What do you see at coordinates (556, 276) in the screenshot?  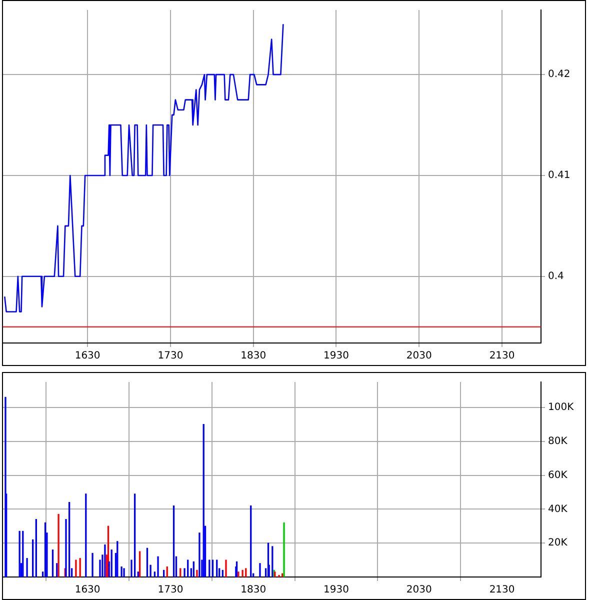 I see `y-tick-label: 0.4` at bounding box center [556, 276].